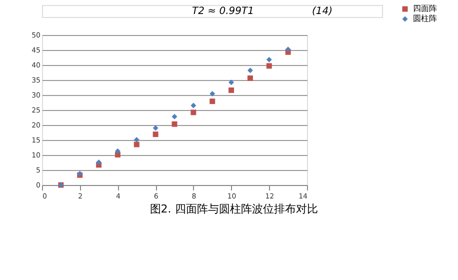  I want to click on text: 图2. 四面阵与圆柱阵波位排布对比, so click(234, 209).